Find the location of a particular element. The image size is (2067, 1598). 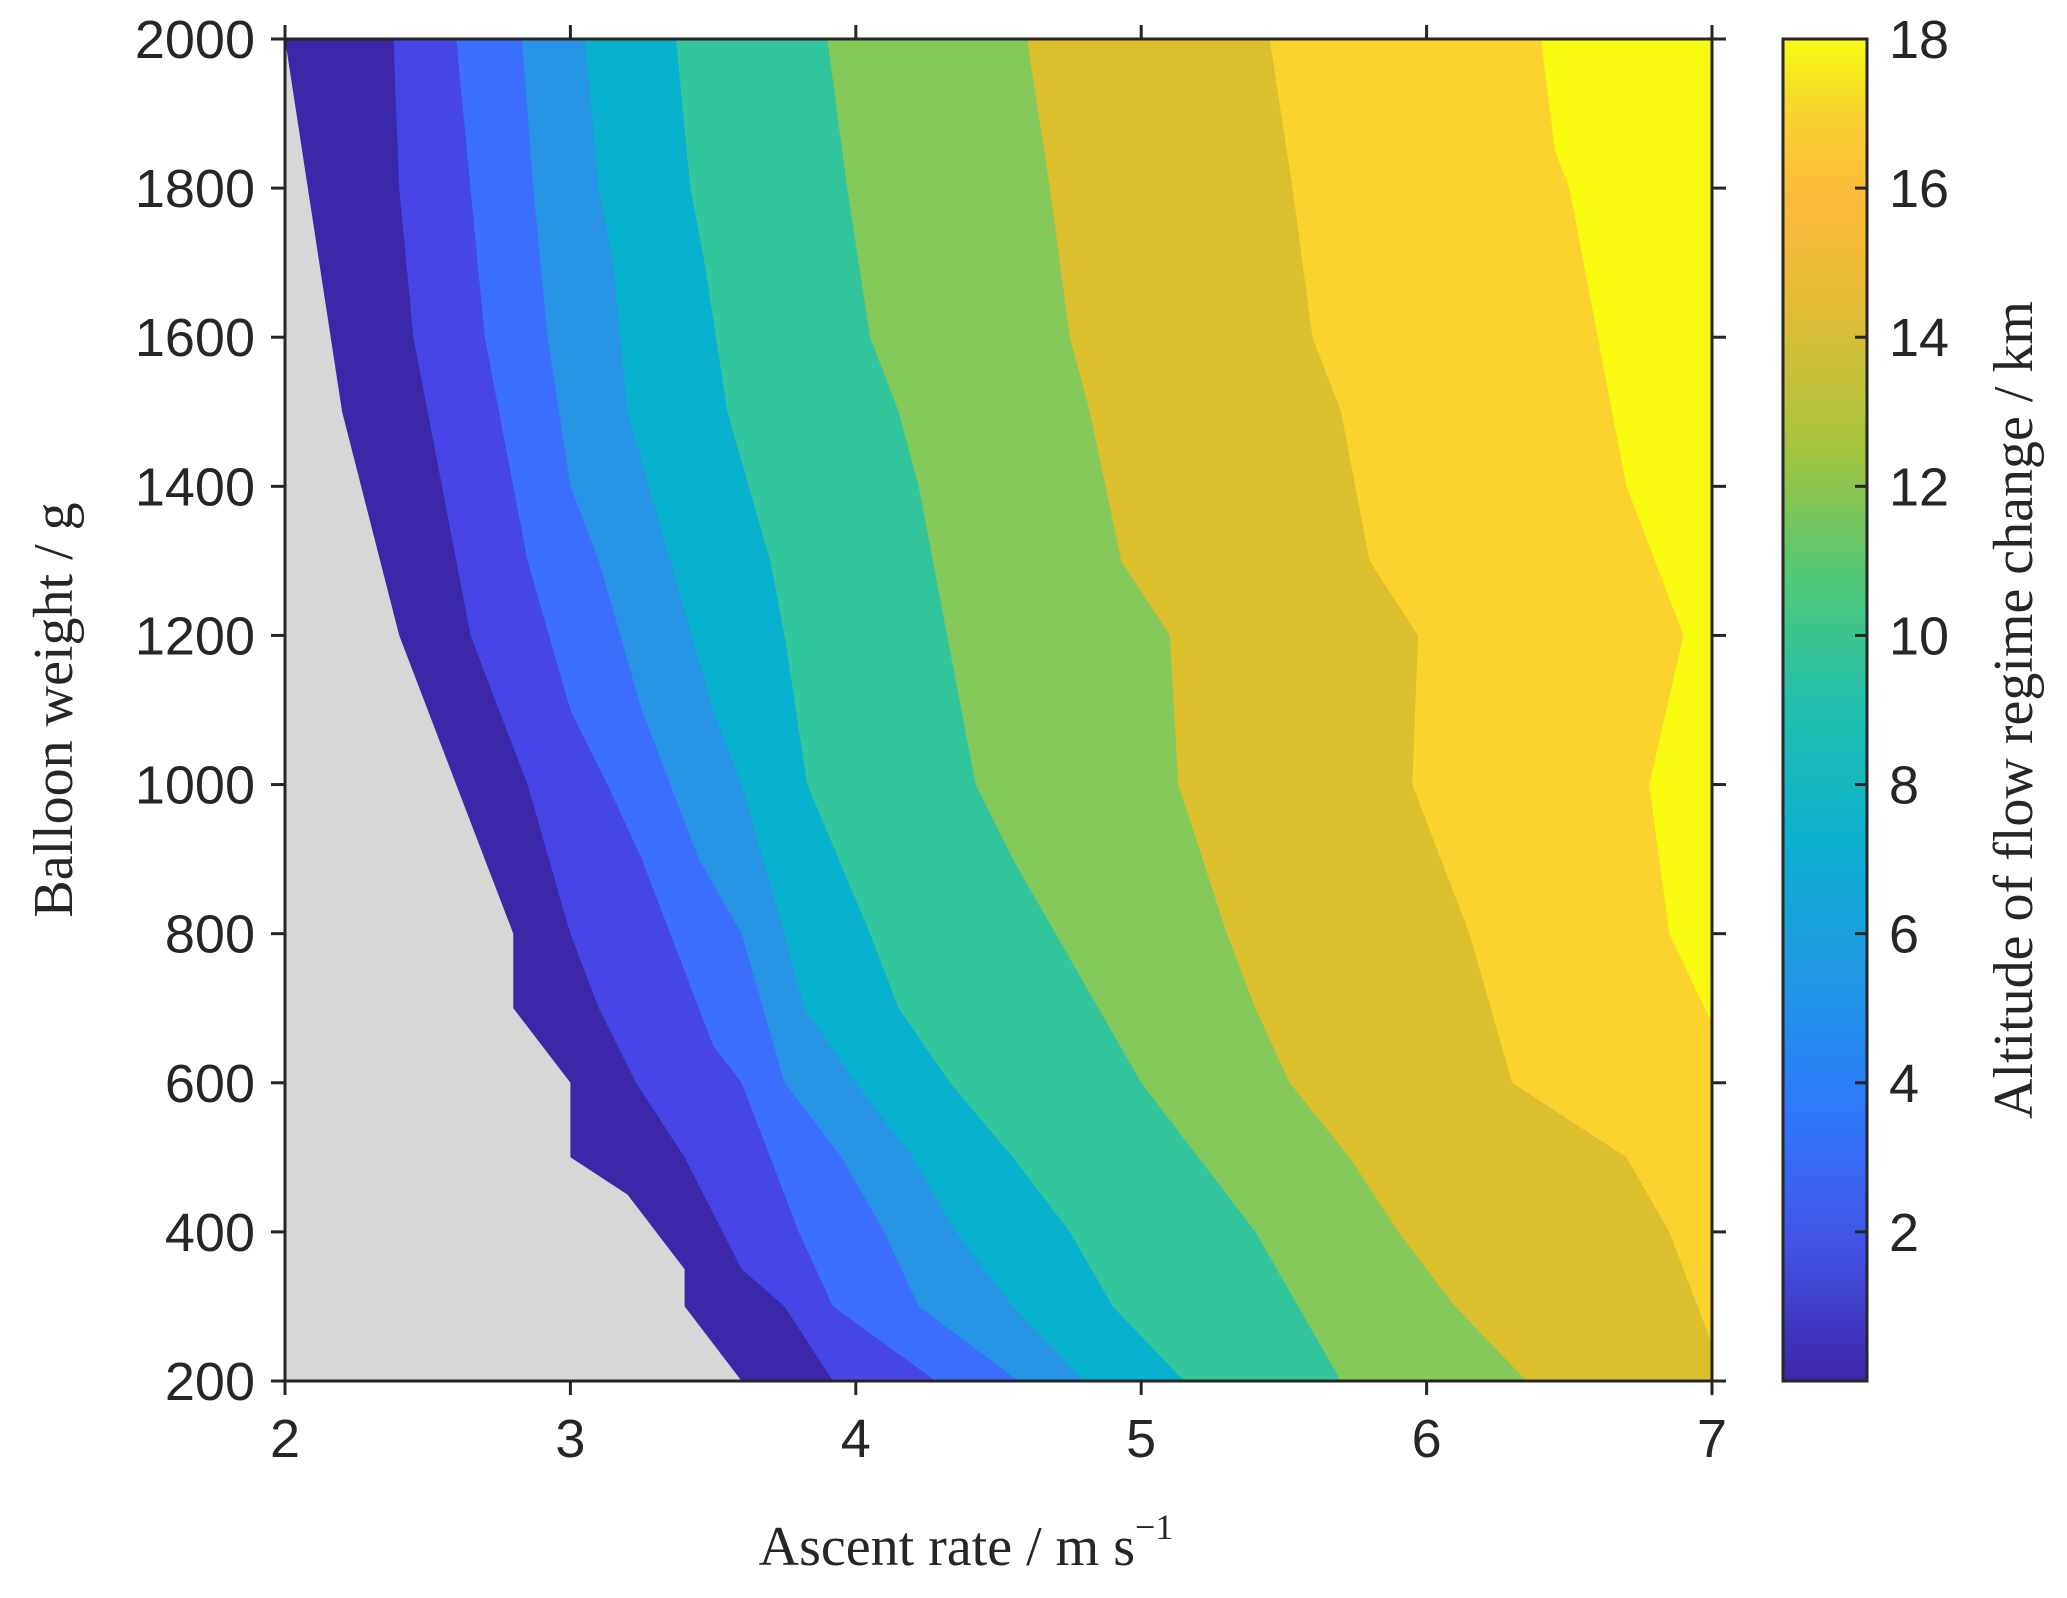

colorbar-tick-label: 4 is located at coordinates (1904, 1084).